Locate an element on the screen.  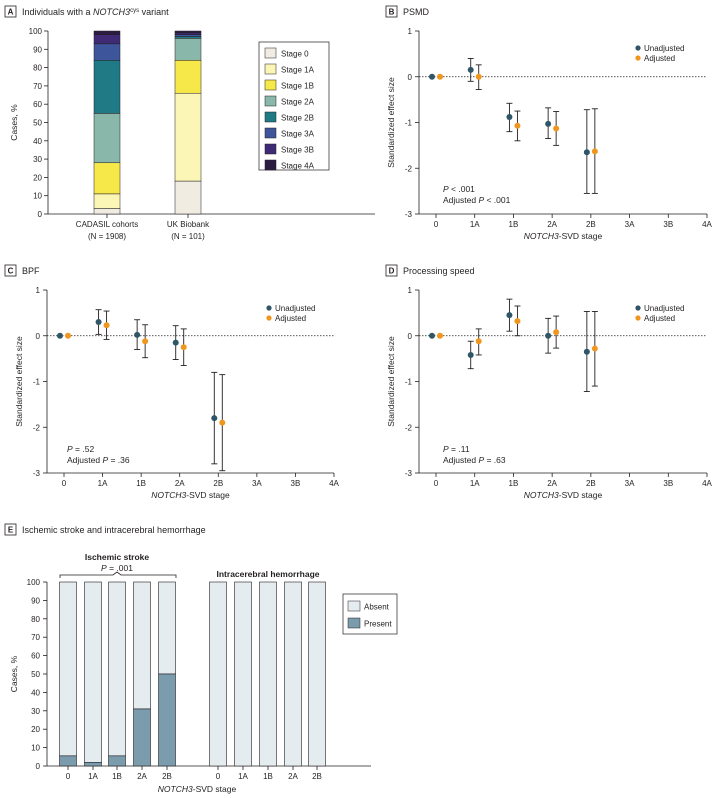
group-label-ischemic-stroke: Ischemic stroke is located at coordinates (117, 557).